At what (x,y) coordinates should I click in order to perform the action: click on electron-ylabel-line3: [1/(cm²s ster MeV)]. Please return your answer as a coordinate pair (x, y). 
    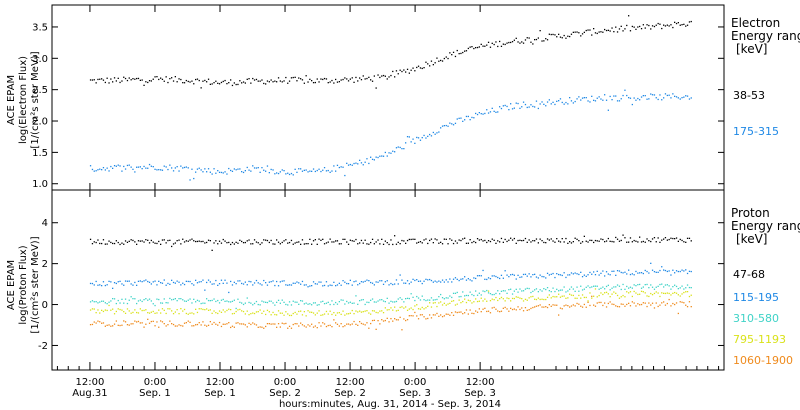
    Looking at the image, I should click on (35, 99).